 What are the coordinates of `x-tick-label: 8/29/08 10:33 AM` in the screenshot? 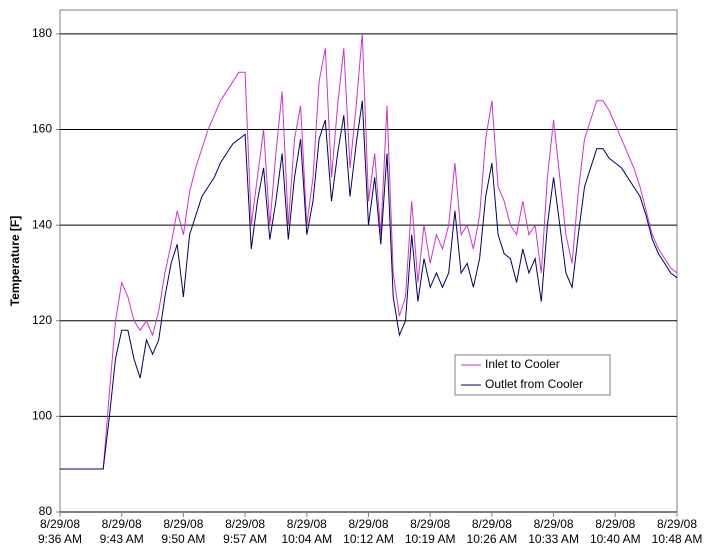 It's located at (553, 531).